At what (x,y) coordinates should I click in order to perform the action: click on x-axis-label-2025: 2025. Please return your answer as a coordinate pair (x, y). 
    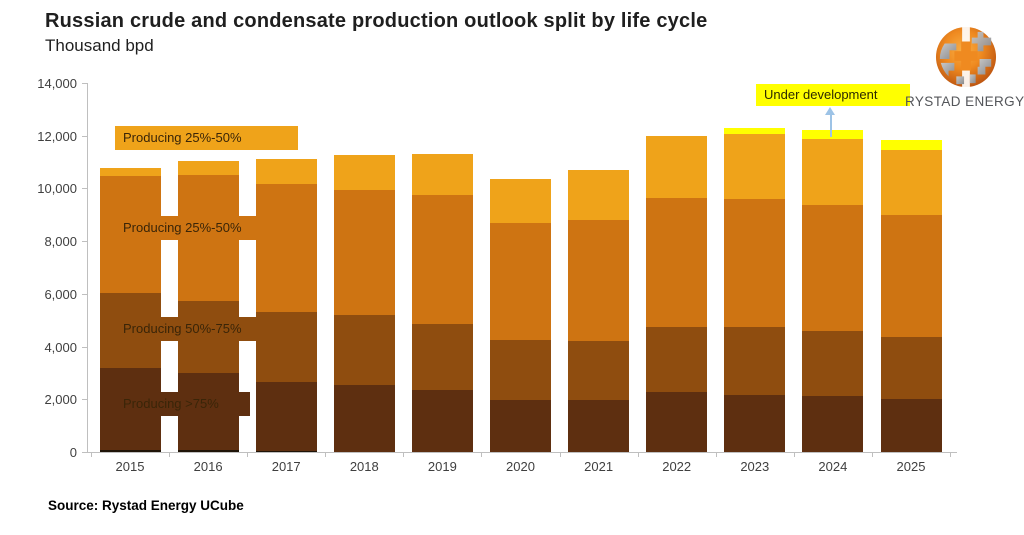
    Looking at the image, I should click on (911, 466).